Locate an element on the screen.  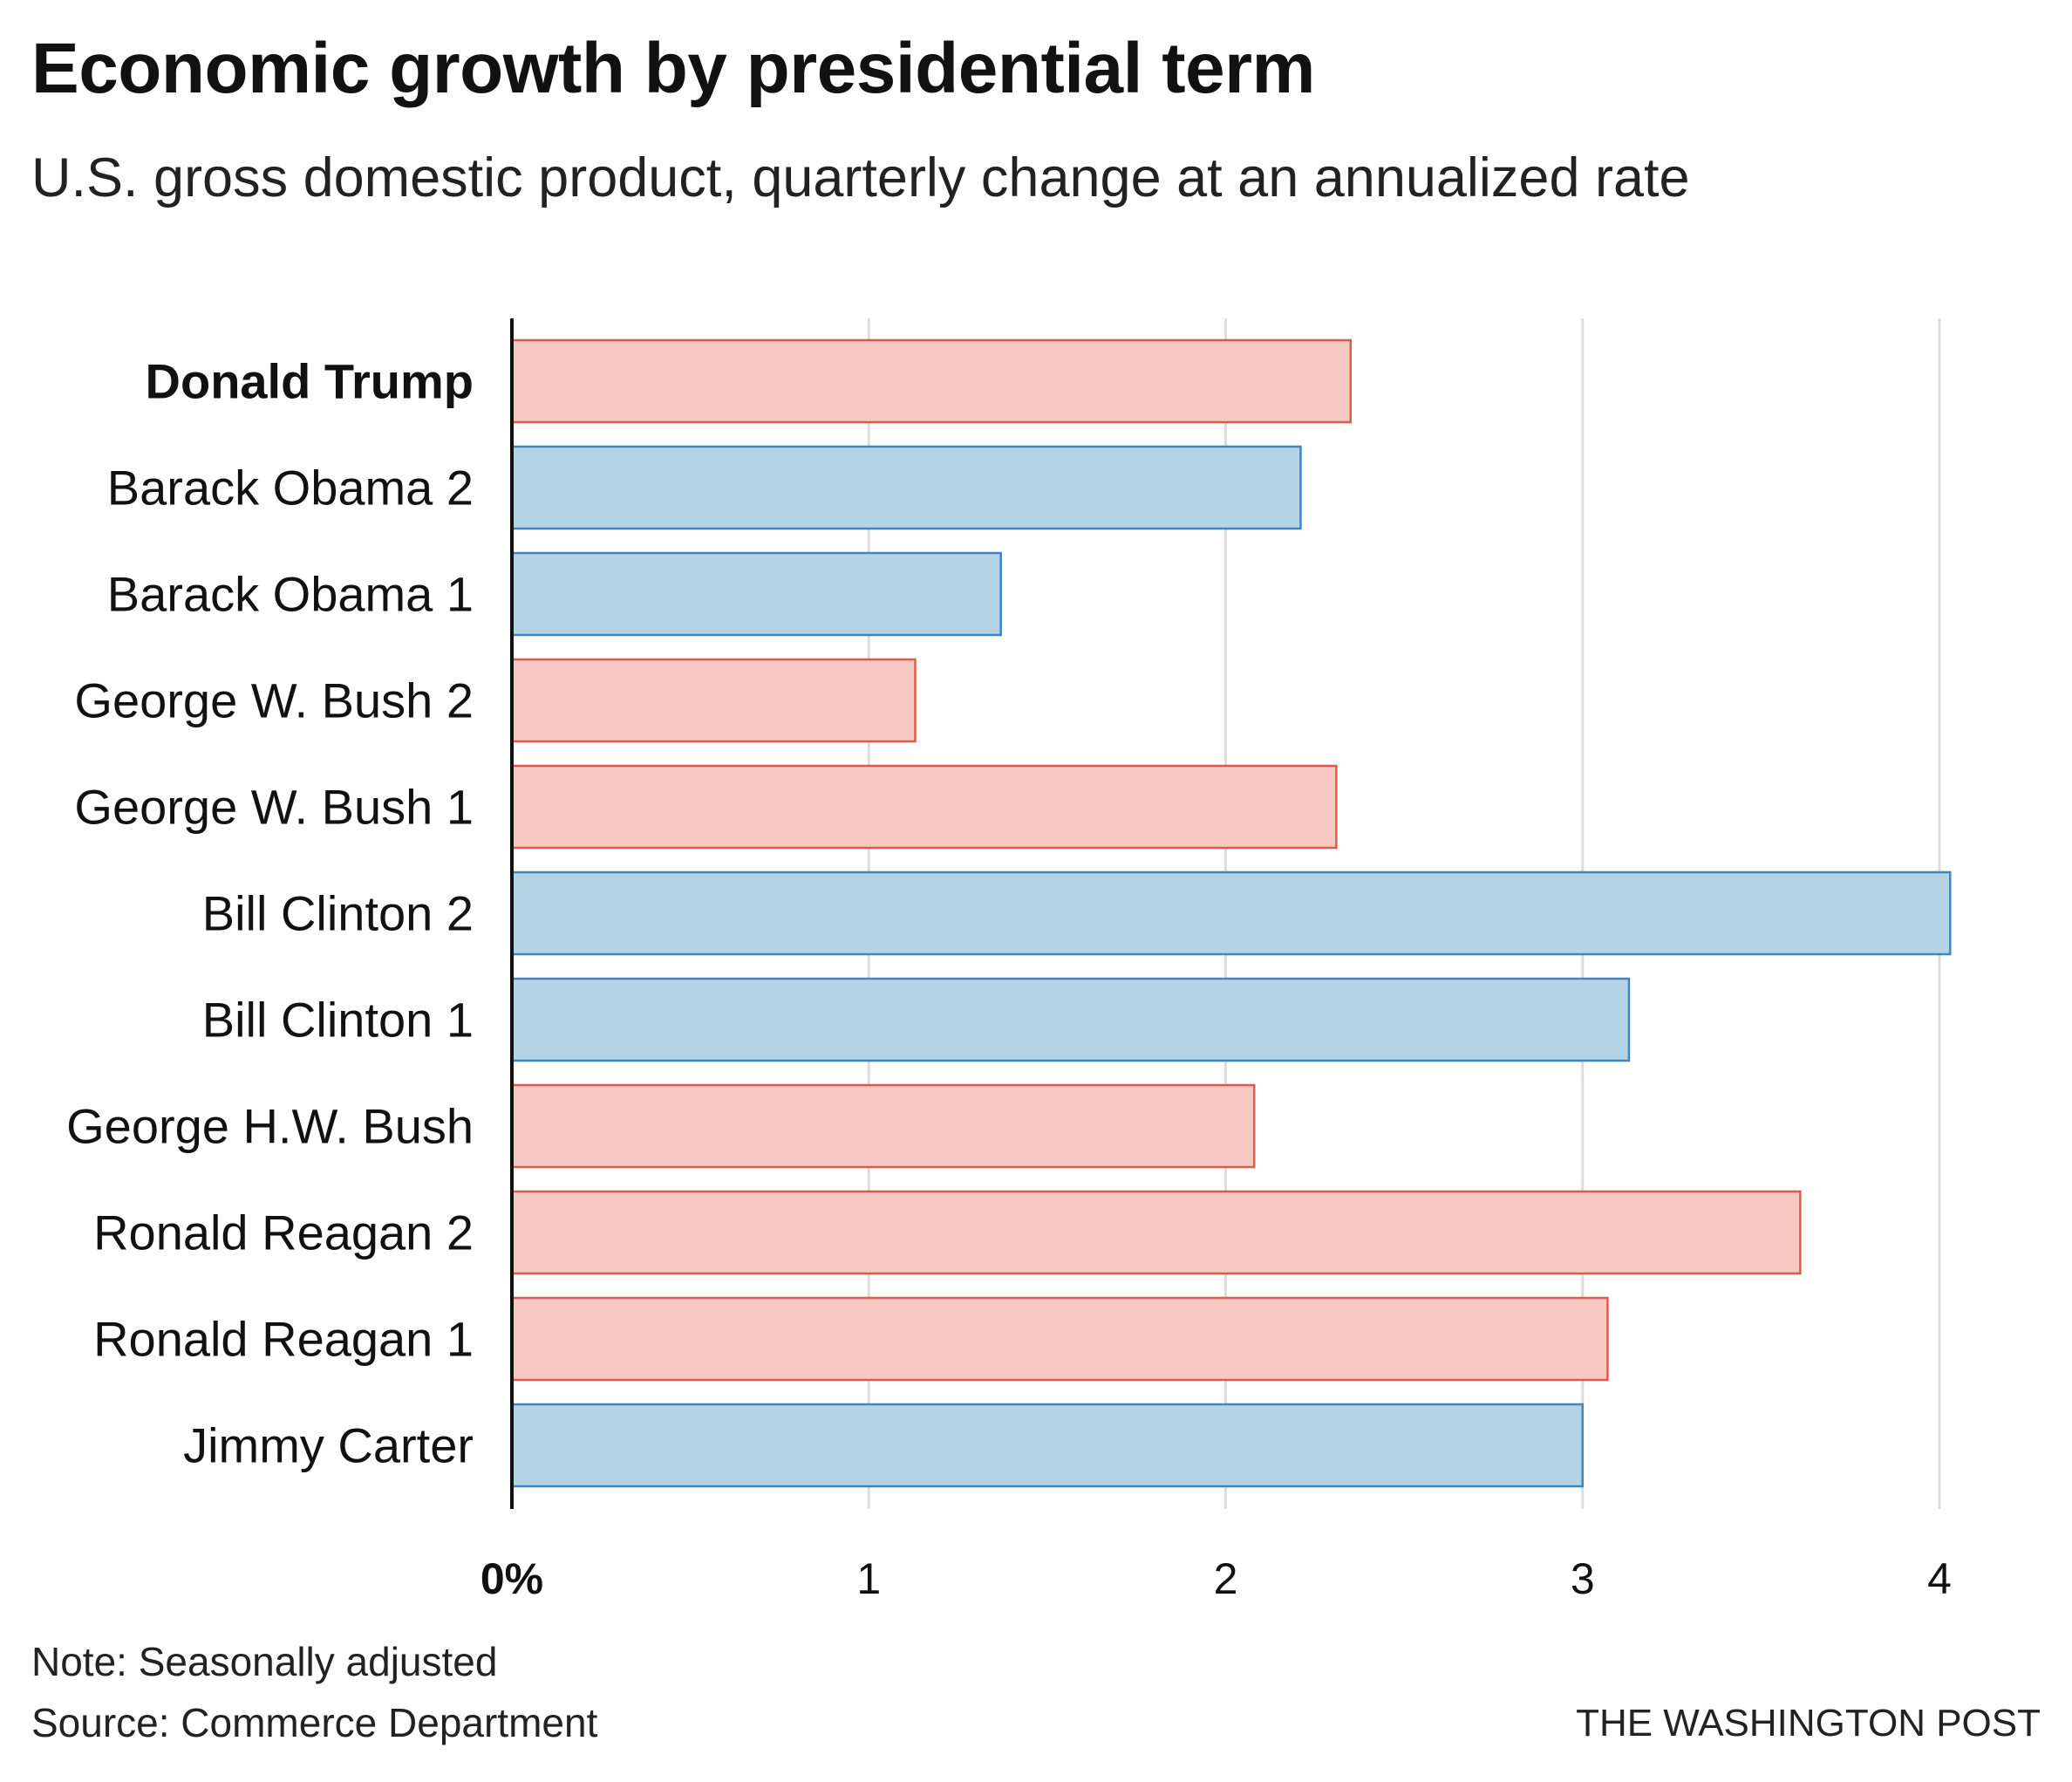
category-label-george-w-bush-1: George W. Bush 1 is located at coordinates (274, 807).